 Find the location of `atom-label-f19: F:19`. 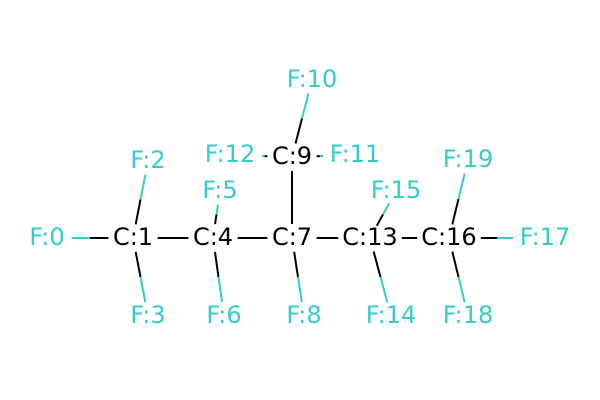

atom-label-f19: F:19 is located at coordinates (468, 159).